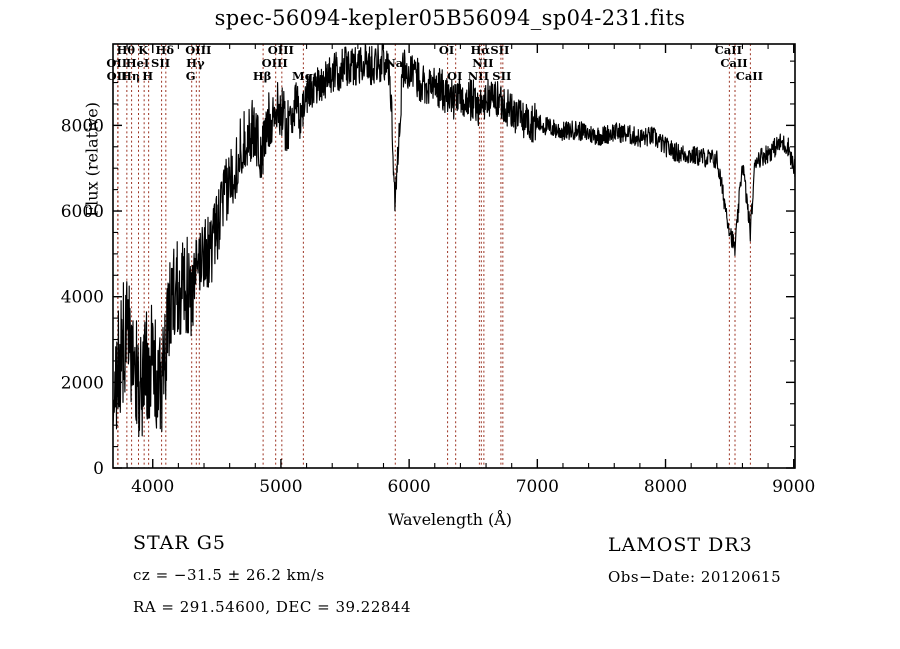  Describe the element at coordinates (82, 126) in the screenshot. I see `y-tick-label: 8000` at that location.